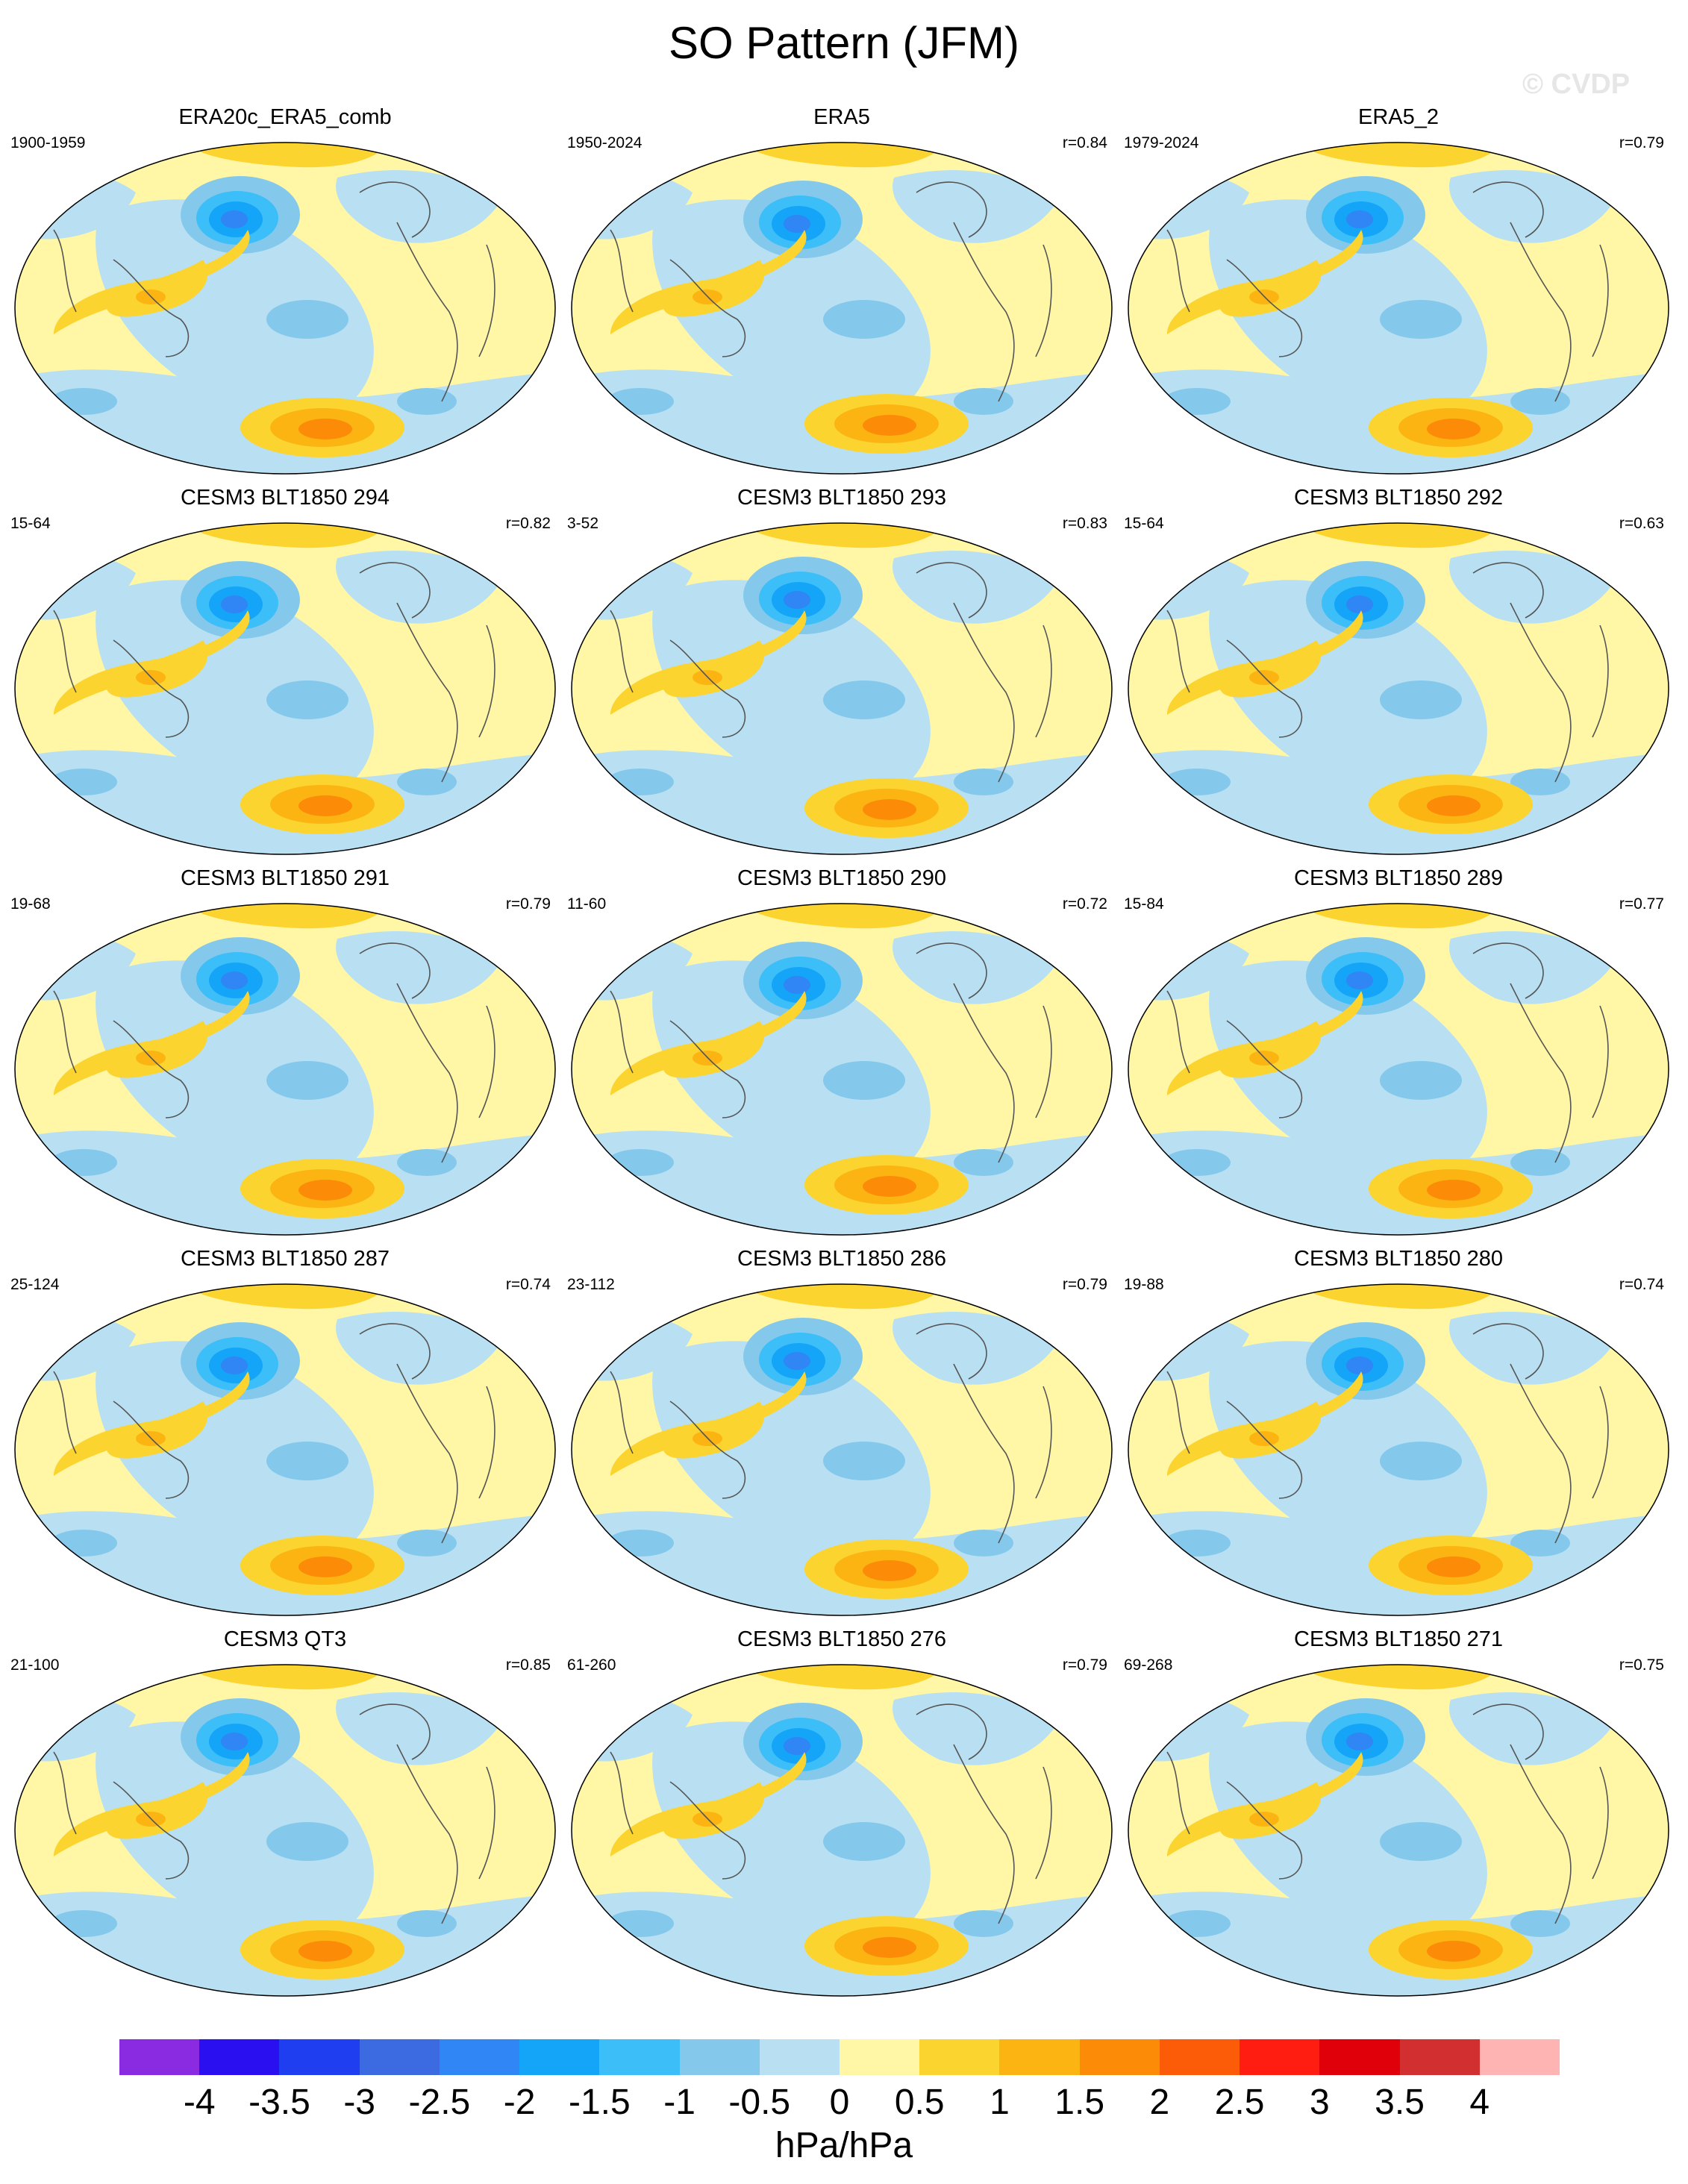  I want to click on map-panel-15: CESM3 BLT1850 271 69-268 r=0.75, so click(1398, 1813).